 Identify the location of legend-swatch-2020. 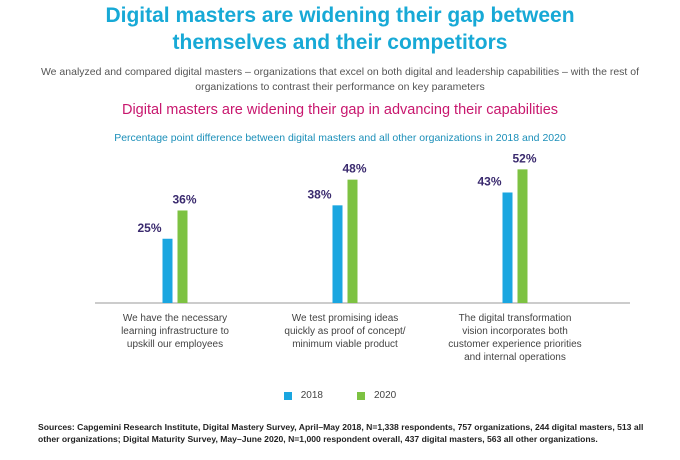
(361, 395).